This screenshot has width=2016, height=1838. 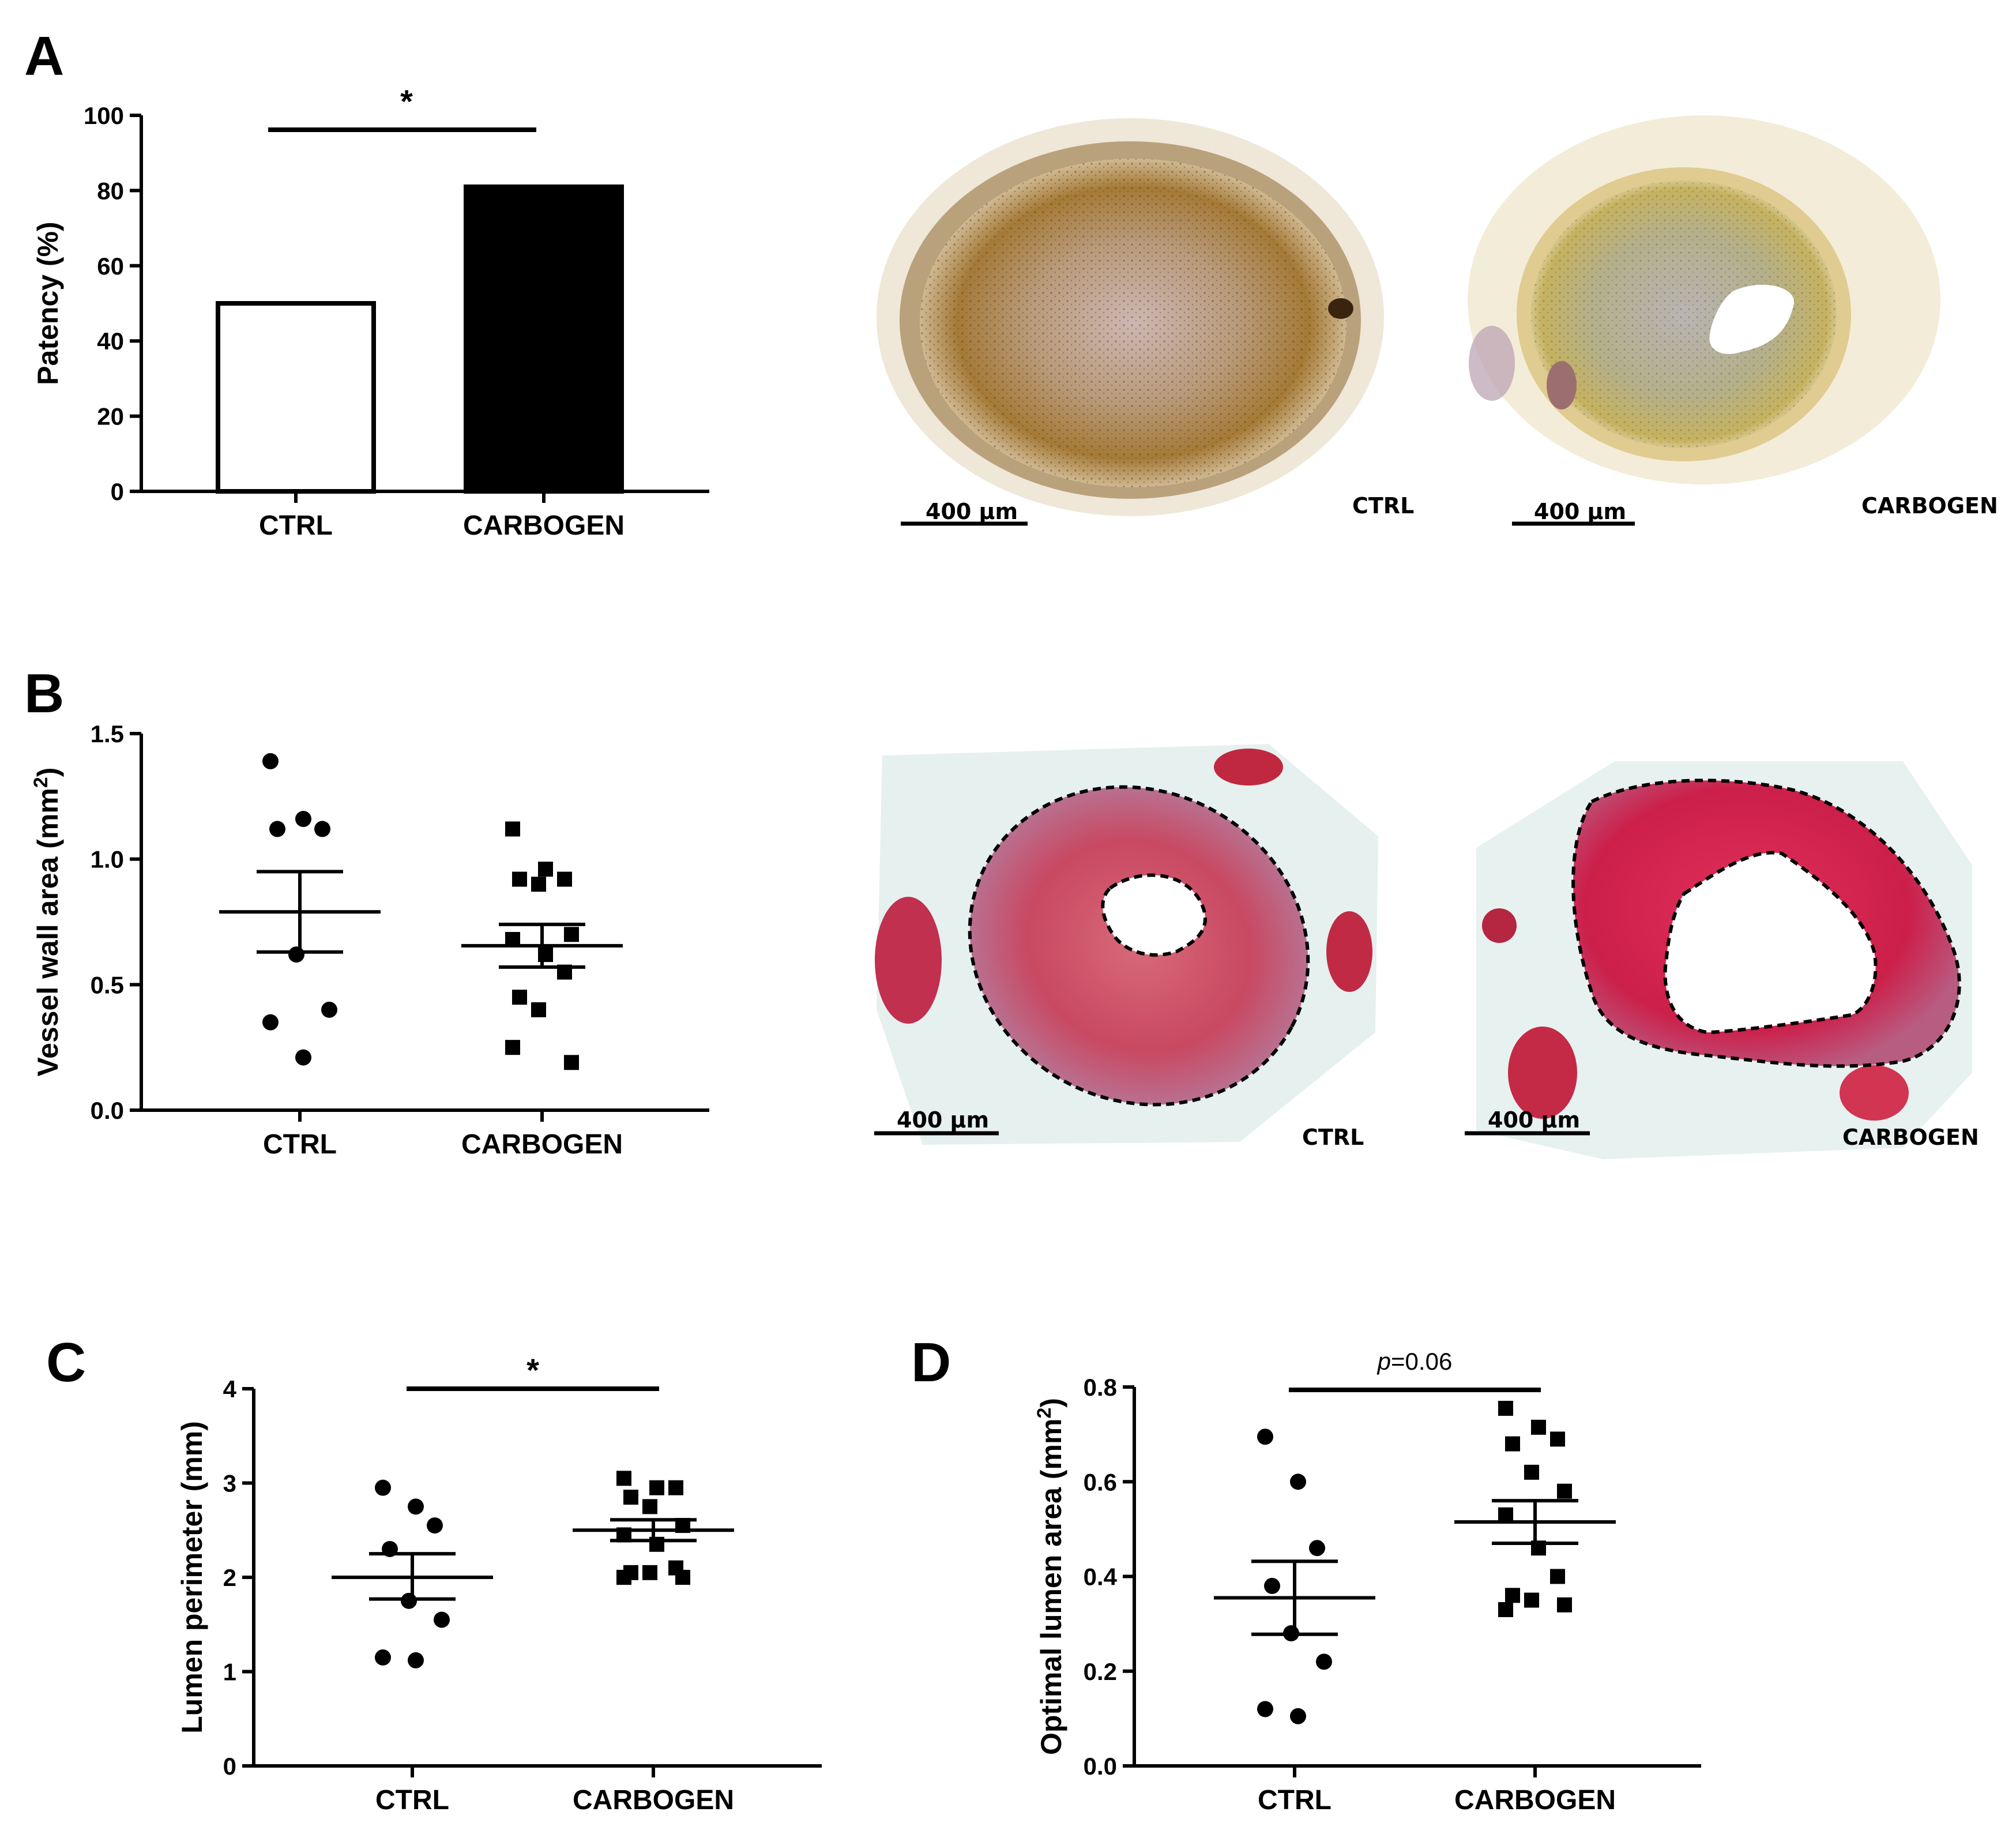 I want to click on panel-d-y-axis-label-main: Optimal lumen area (mm, so click(x=1051, y=1587).